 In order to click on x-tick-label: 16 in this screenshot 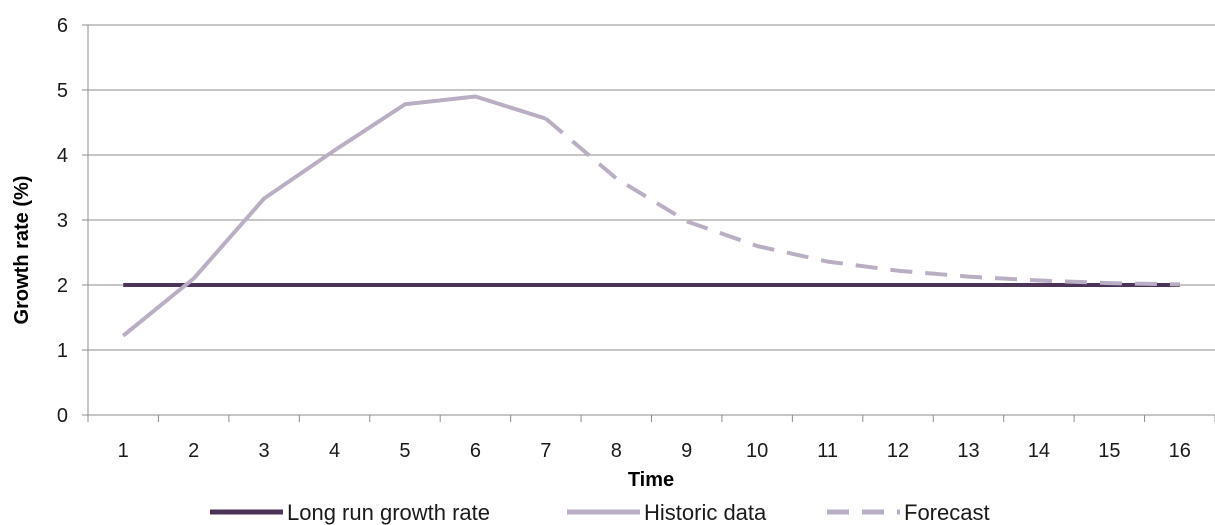, I will do `click(1180, 451)`.